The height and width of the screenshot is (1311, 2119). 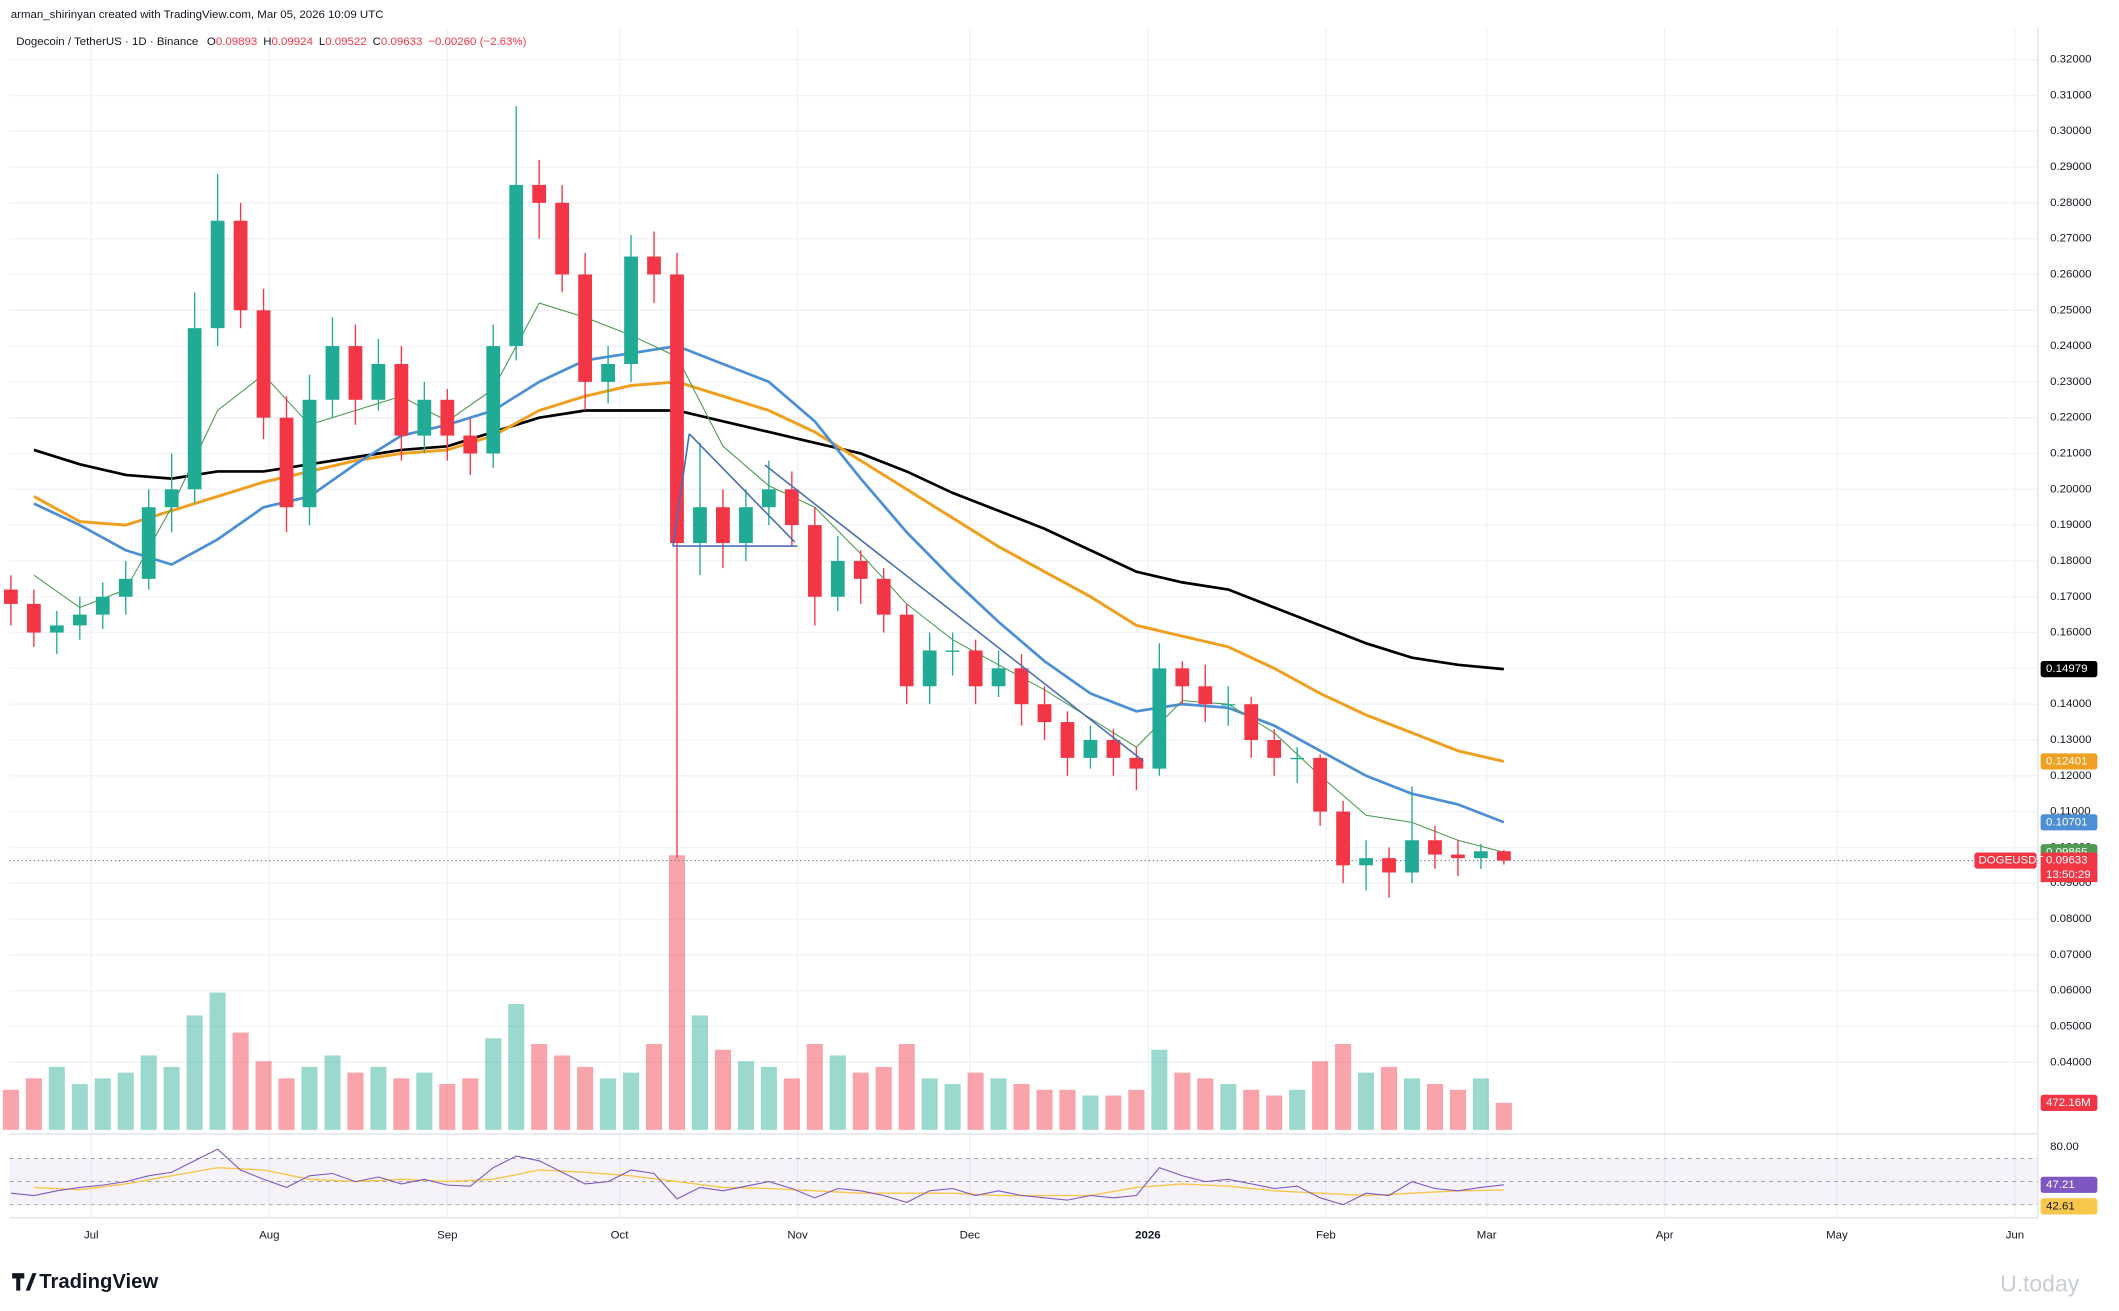 What do you see at coordinates (2070, 1062) in the screenshot?
I see `y-tick-label: 0.04000` at bounding box center [2070, 1062].